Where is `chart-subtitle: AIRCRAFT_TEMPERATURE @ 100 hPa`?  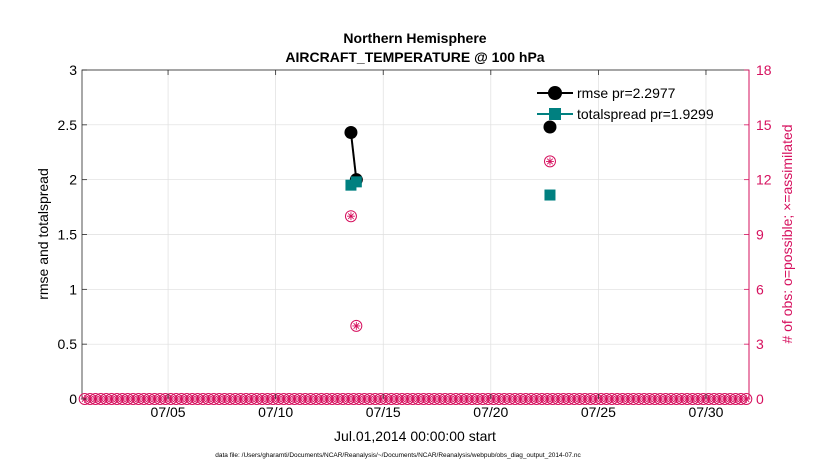 chart-subtitle: AIRCRAFT_TEMPERATURE @ 100 hPa is located at coordinates (414, 57).